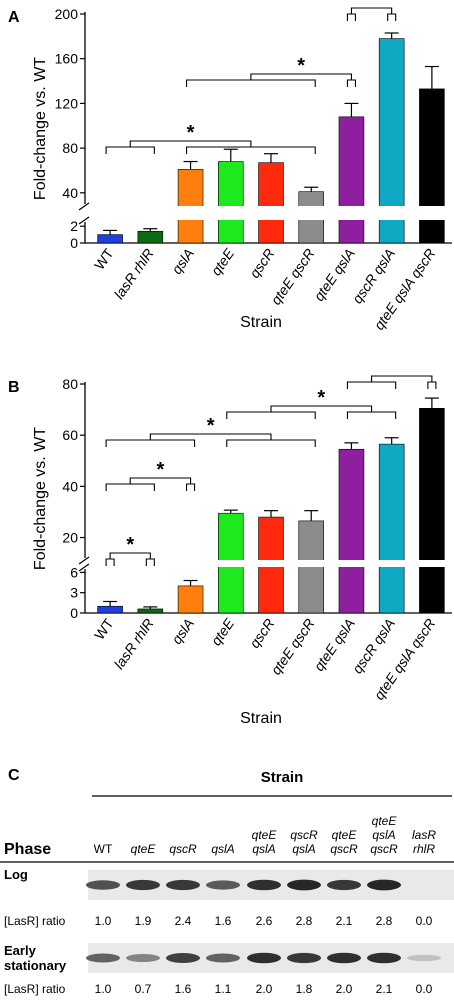  I want to click on y-tick-label: 2, so click(74, 226).